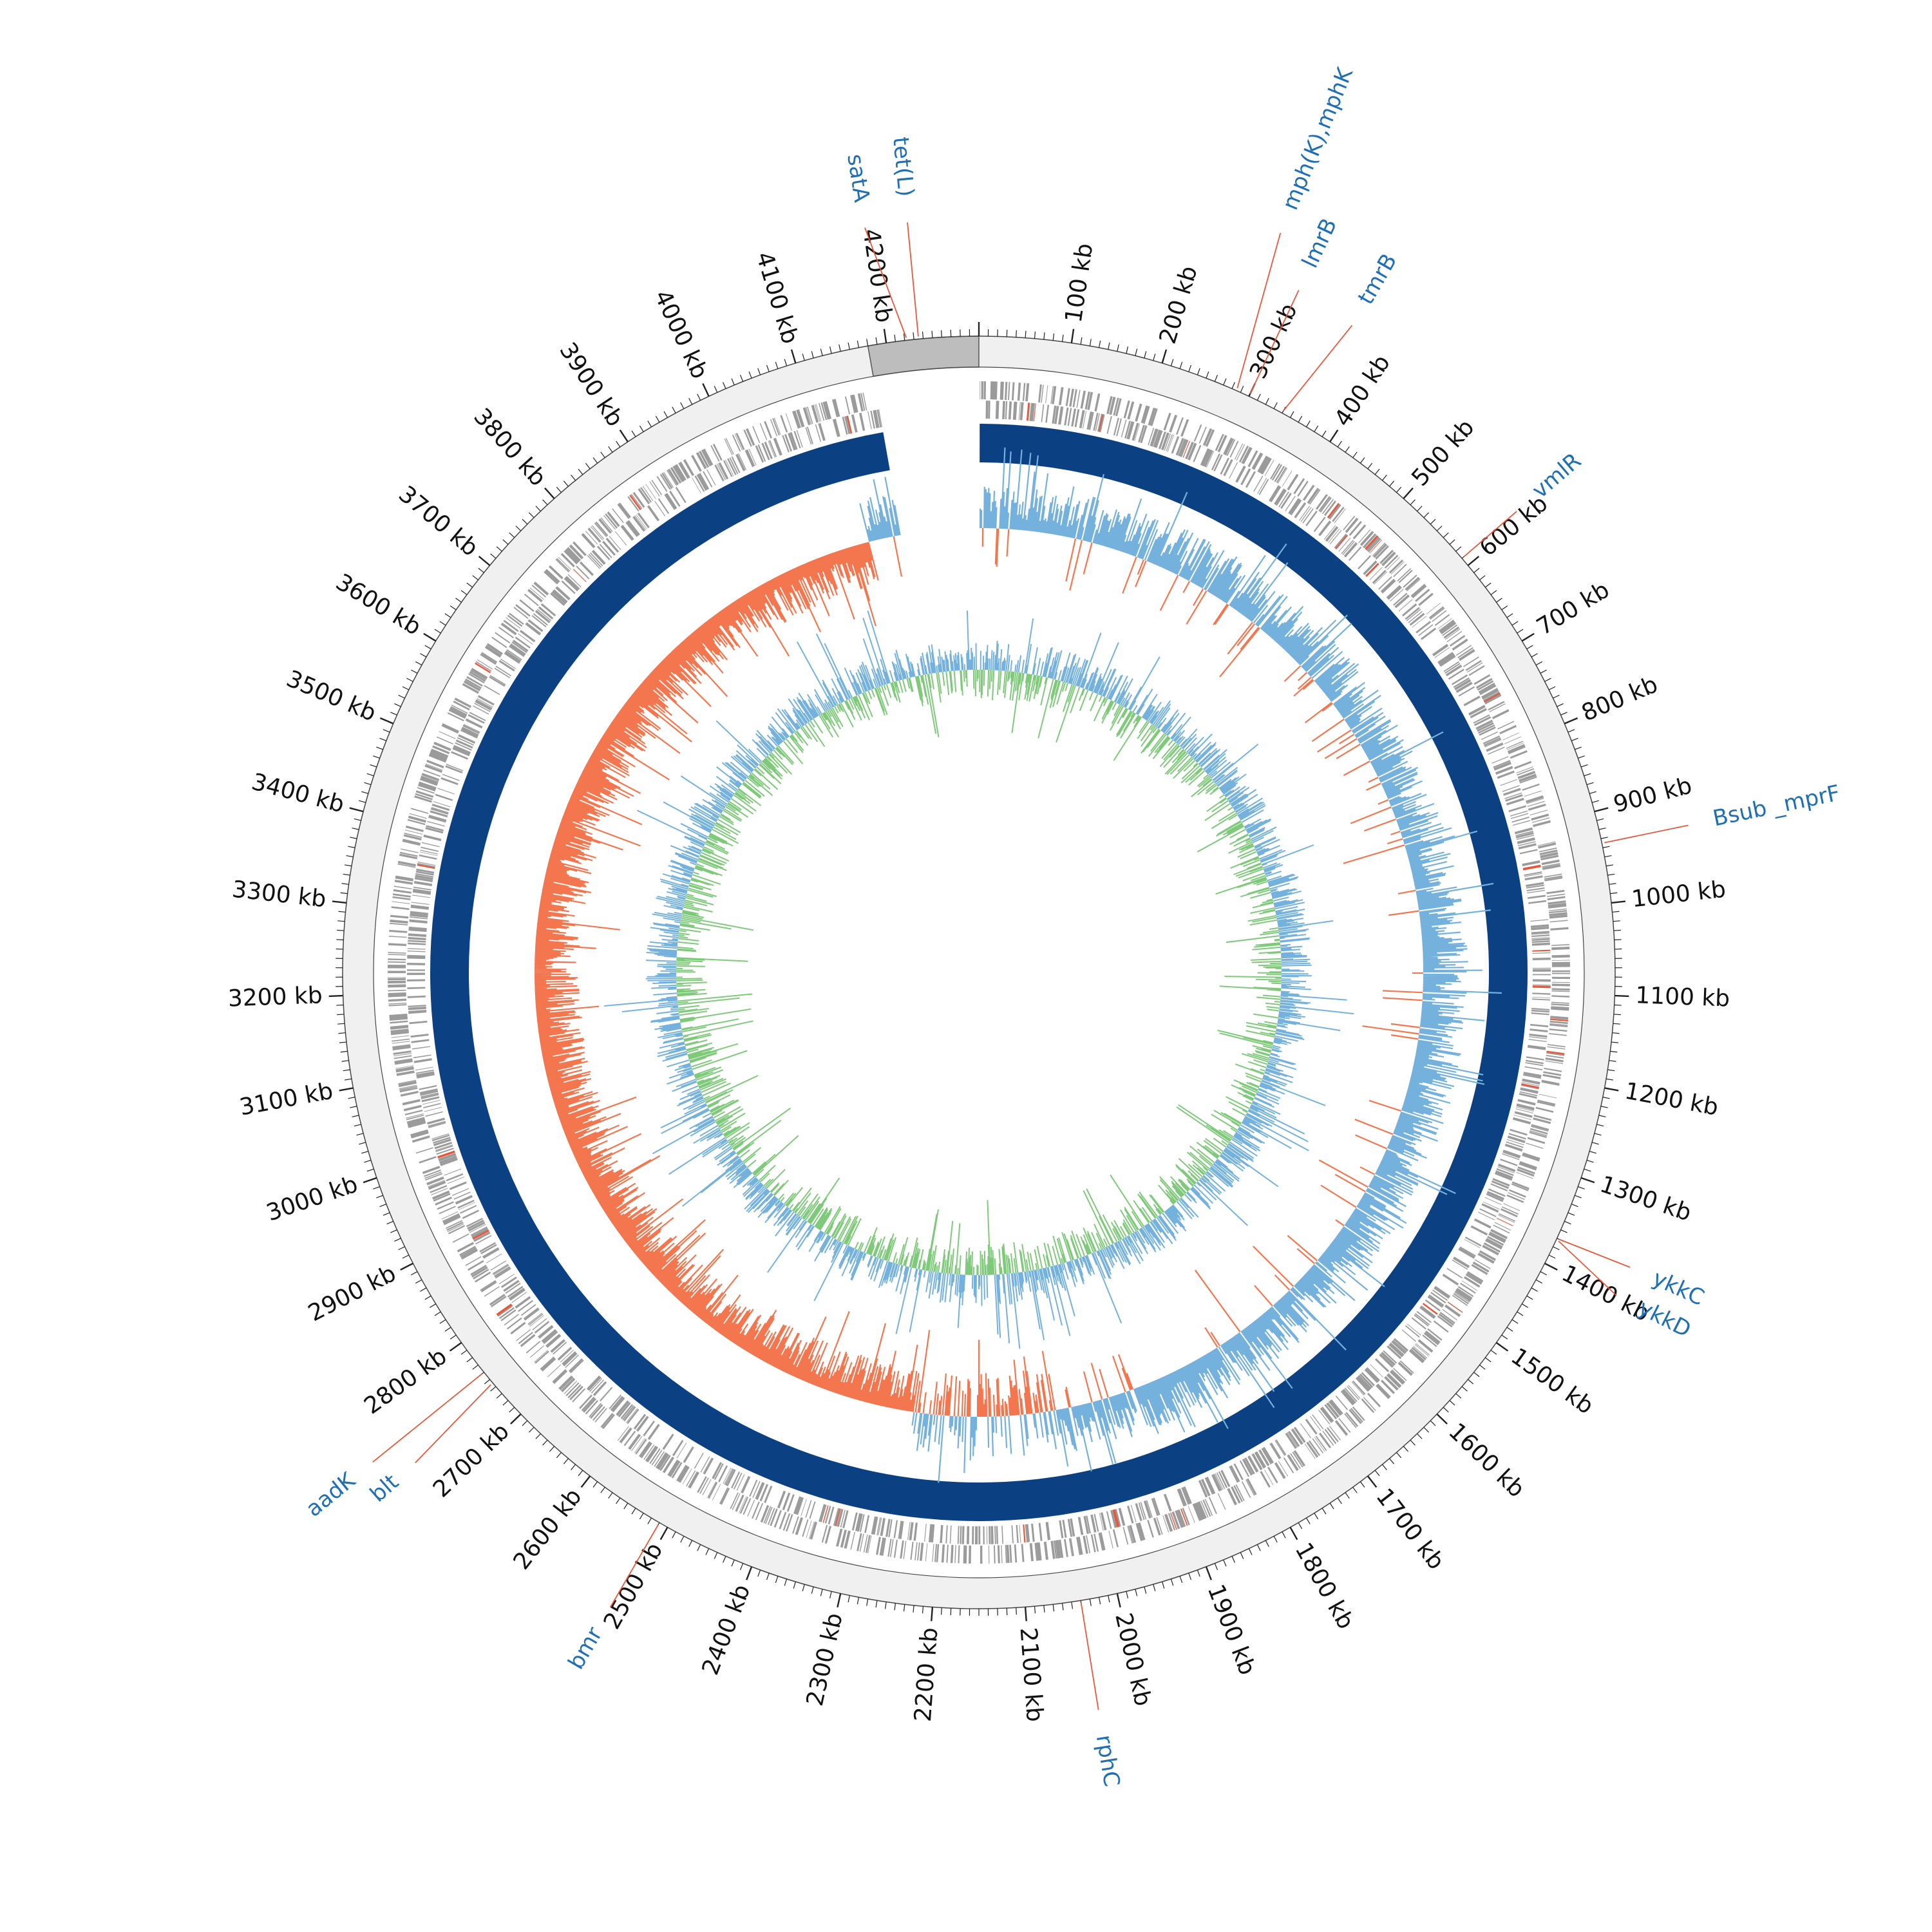 The height and width of the screenshot is (1932, 1932). I want to click on major-tick, so click(1118, 1601).